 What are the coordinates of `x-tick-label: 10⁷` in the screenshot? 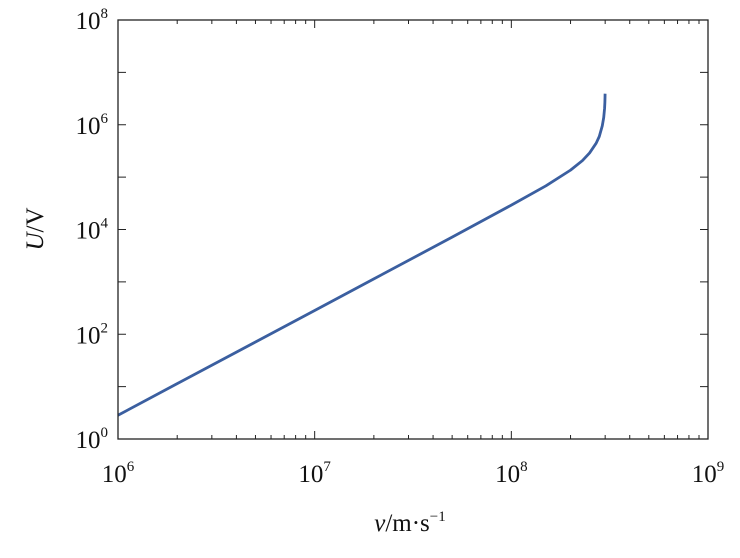 It's located at (314, 473).